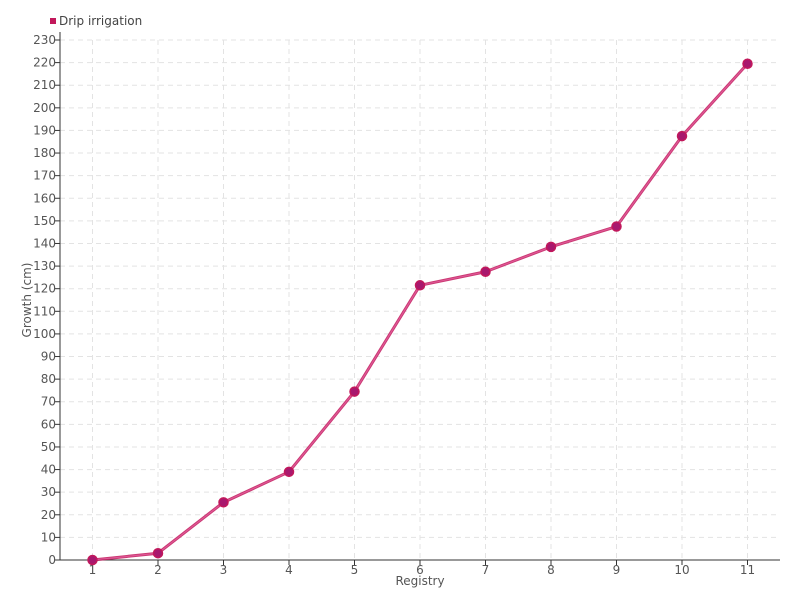  What do you see at coordinates (53, 21) in the screenshot?
I see `legend-swatch` at bounding box center [53, 21].